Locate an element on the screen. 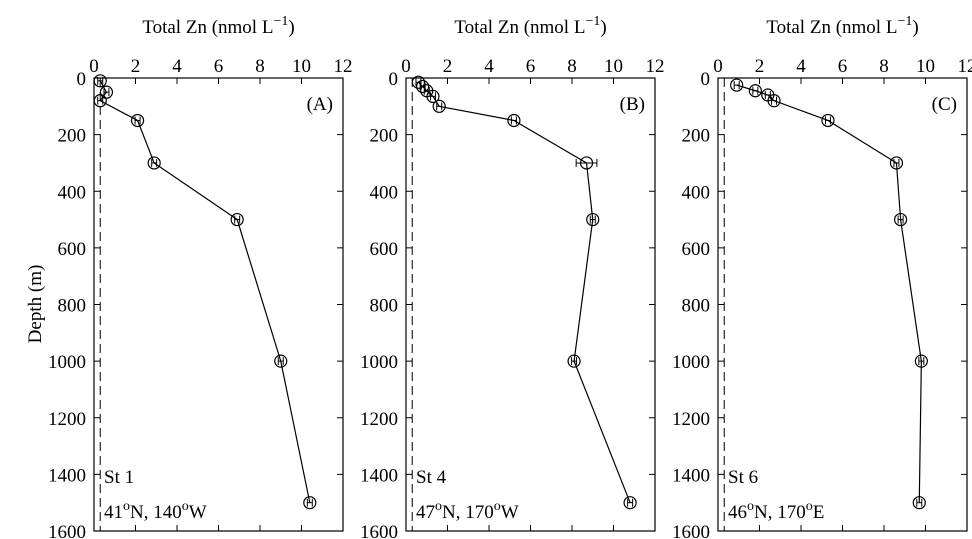 This screenshot has height=539, width=972. zn-profile-line is located at coordinates (829, 293).